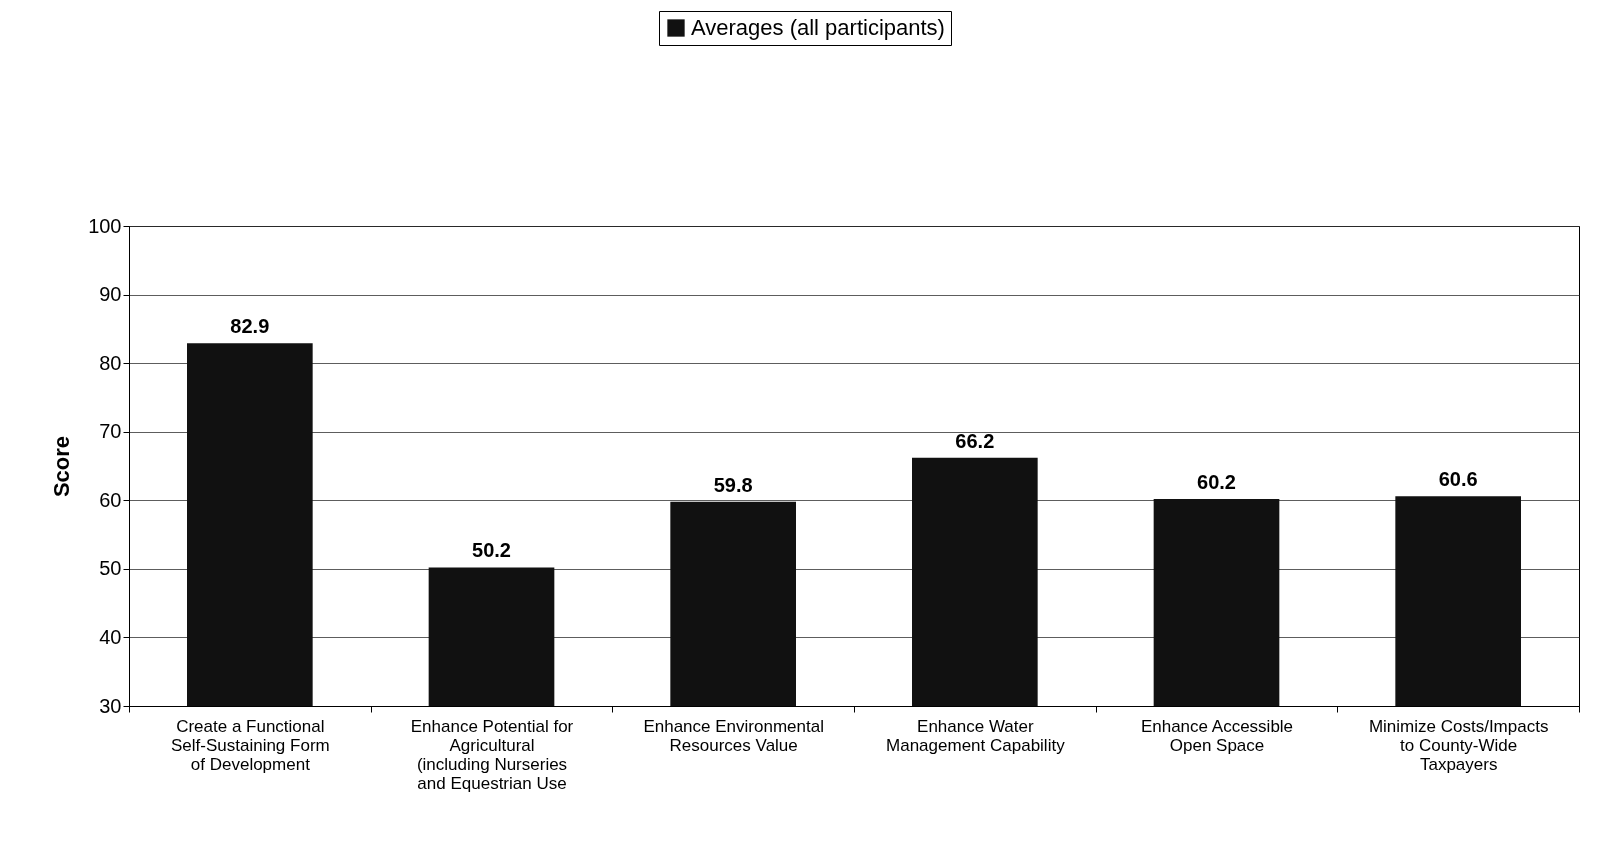 The height and width of the screenshot is (859, 1600). I want to click on y-axis-title: Score, so click(62, 466).